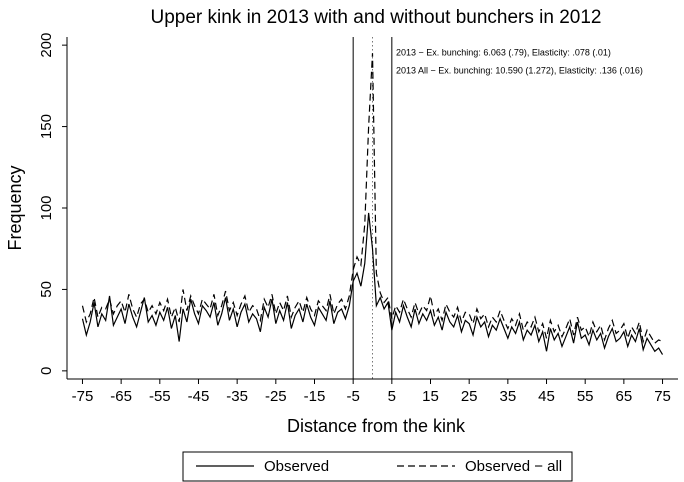 Image resolution: width=684 pixels, height=482 pixels. I want to click on x-tick-label: 25, so click(469, 396).